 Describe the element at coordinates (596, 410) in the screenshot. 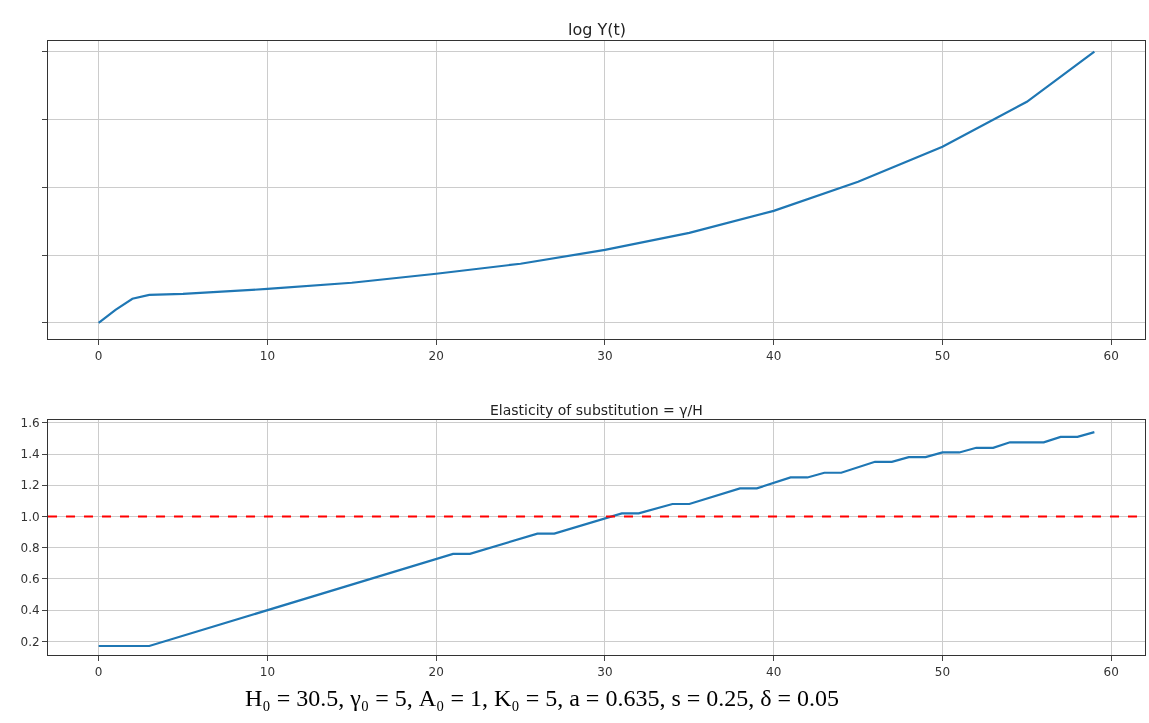

I see `chart-title: Elasticity of substitution = γ/H` at that location.